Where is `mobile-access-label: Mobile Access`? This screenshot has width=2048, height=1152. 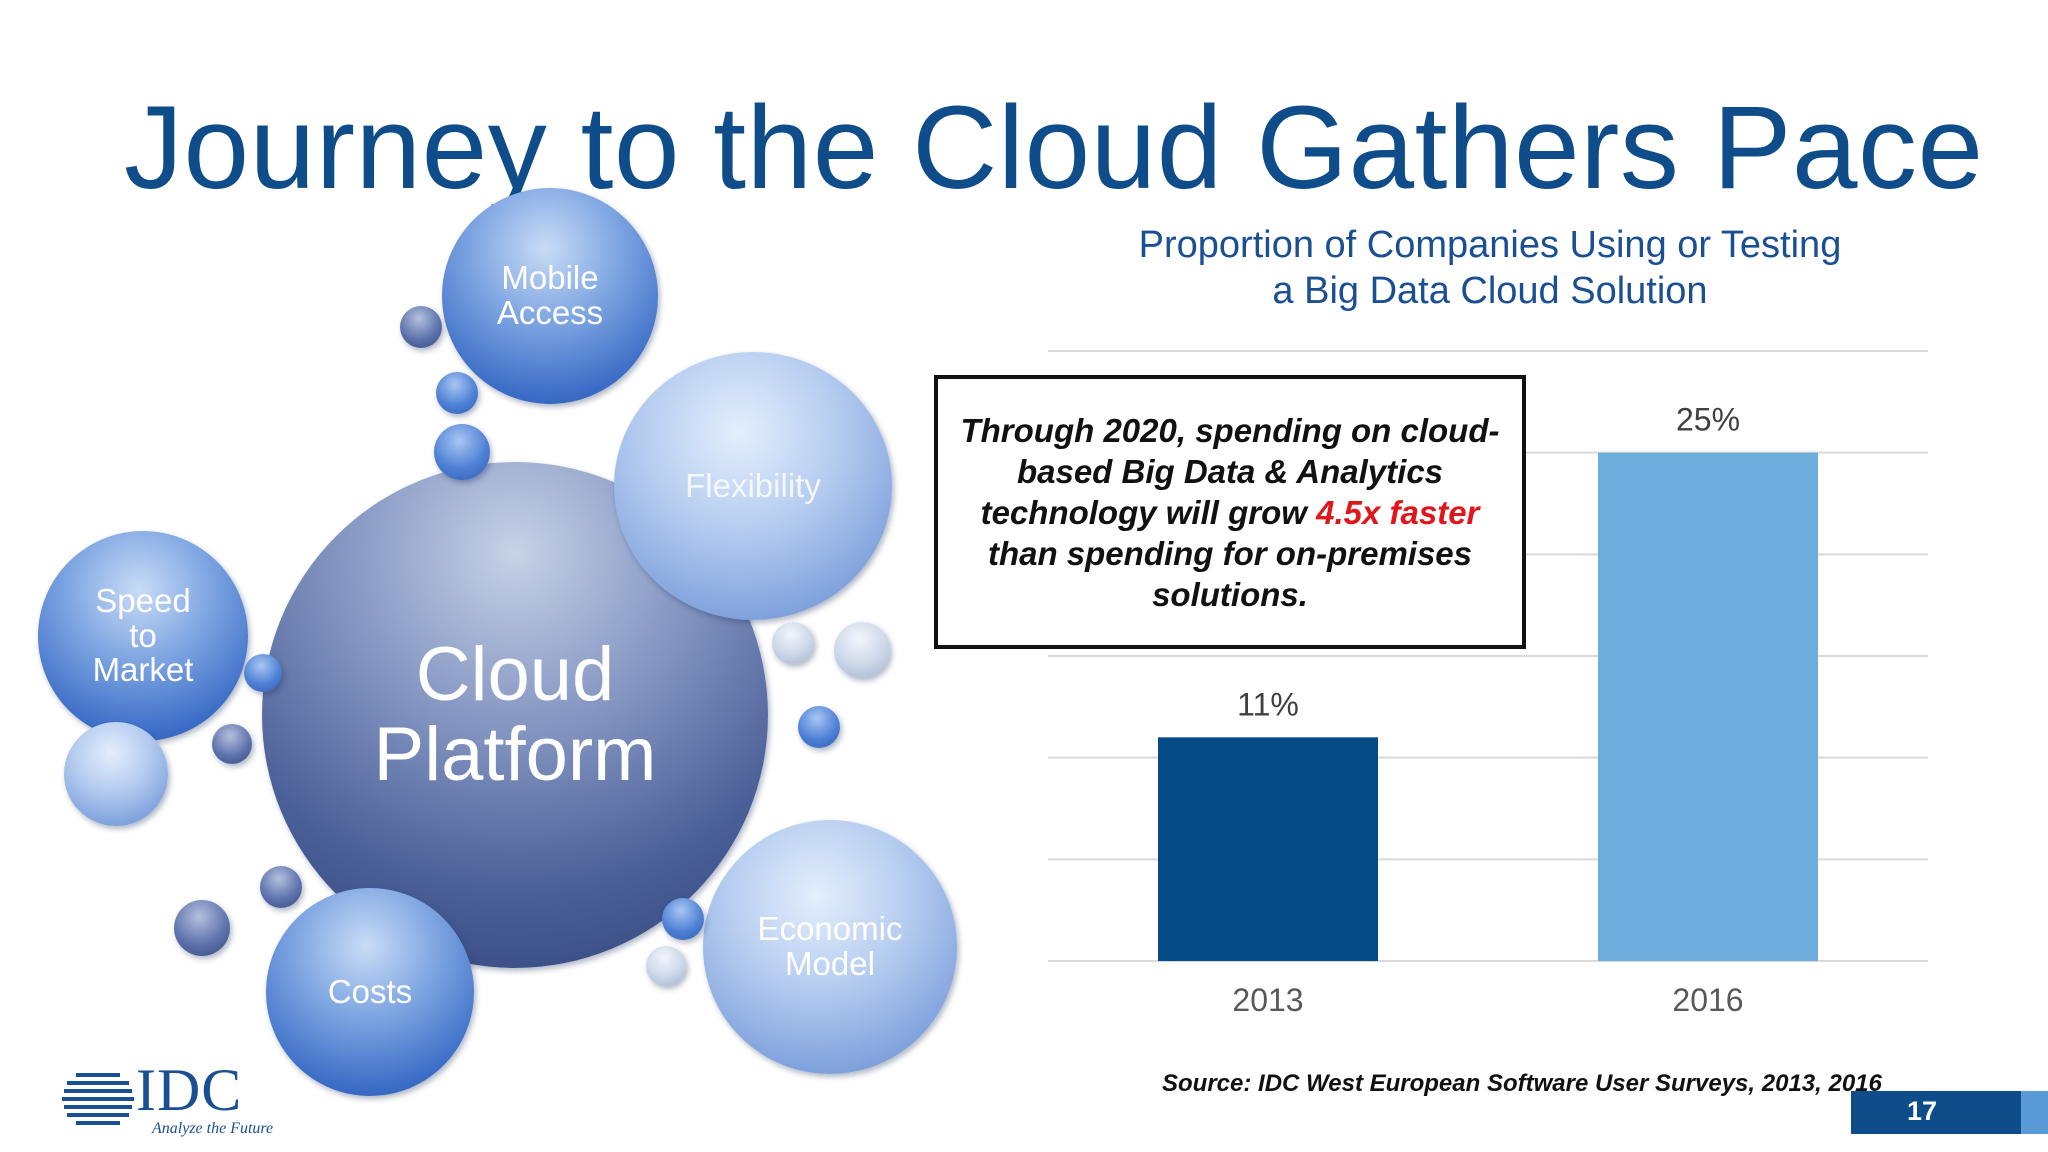 mobile-access-label: Mobile Access is located at coordinates (550, 295).